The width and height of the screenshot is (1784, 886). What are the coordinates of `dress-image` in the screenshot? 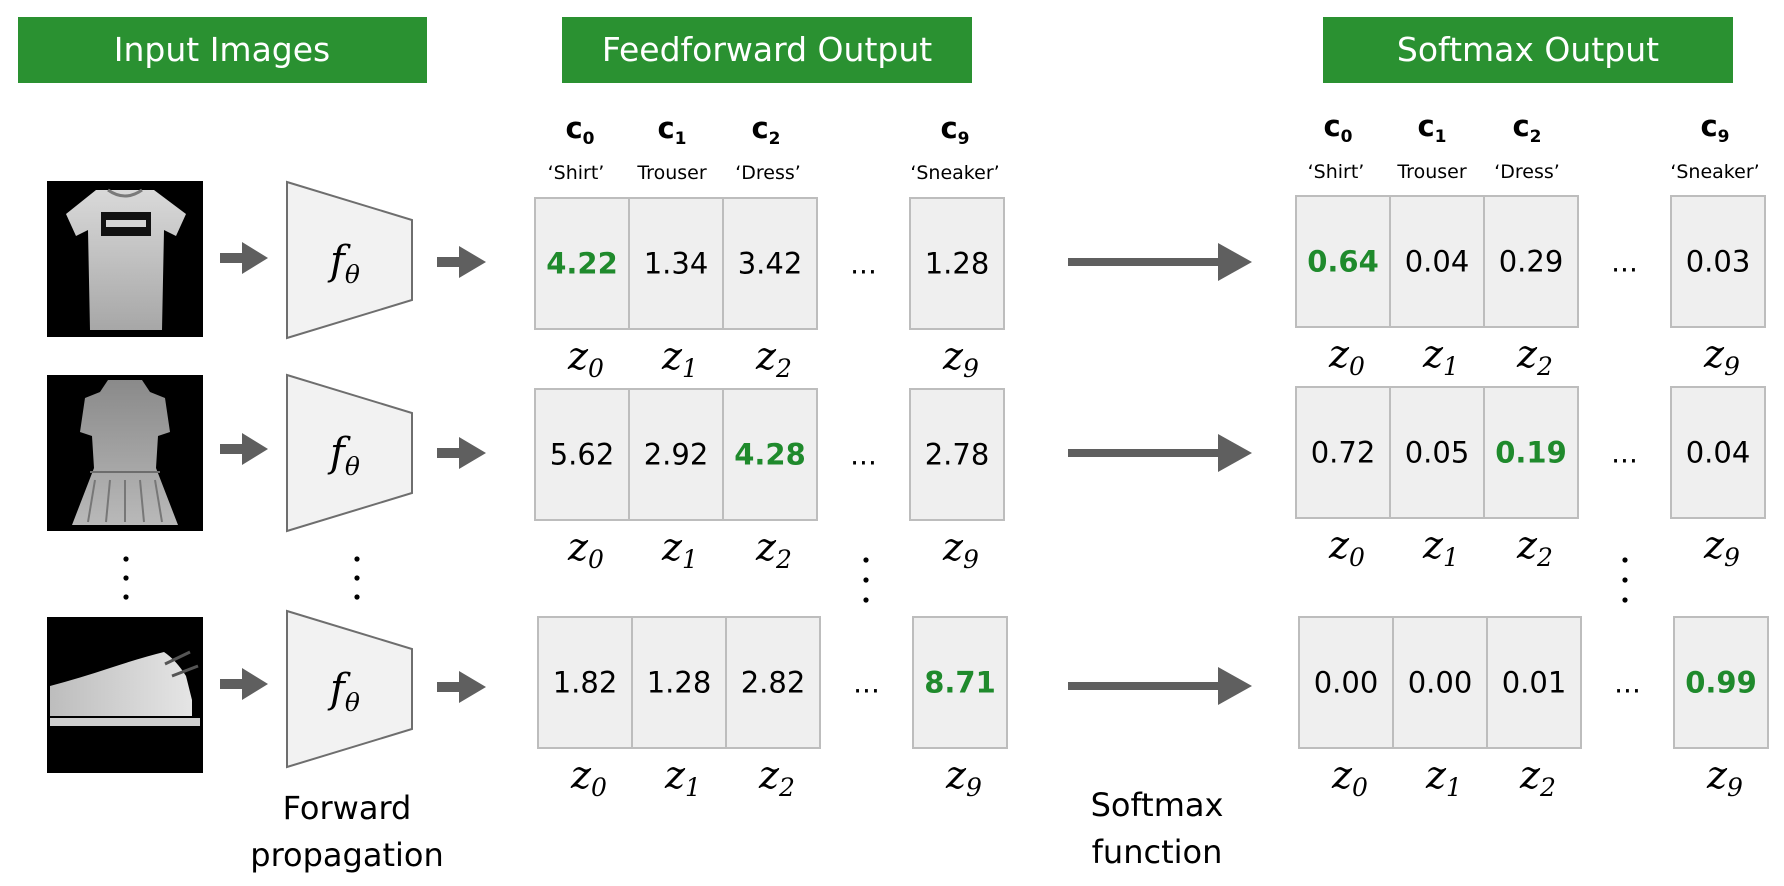 It's located at (125, 453).